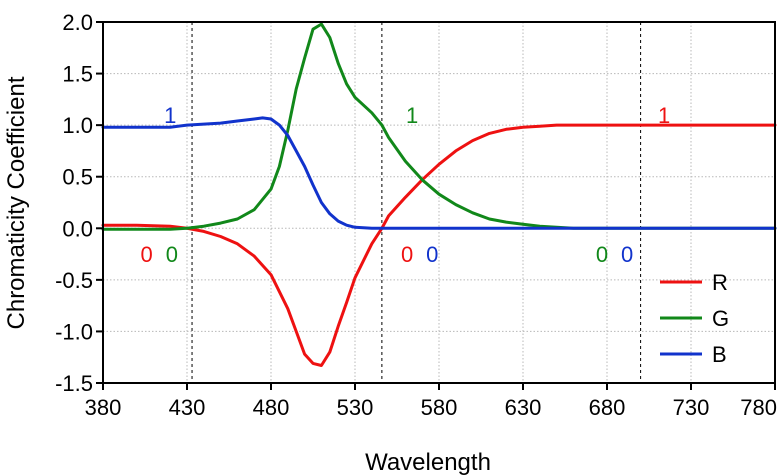 The image size is (778, 476). What do you see at coordinates (720, 282) in the screenshot?
I see `legend-label-r: R` at bounding box center [720, 282].